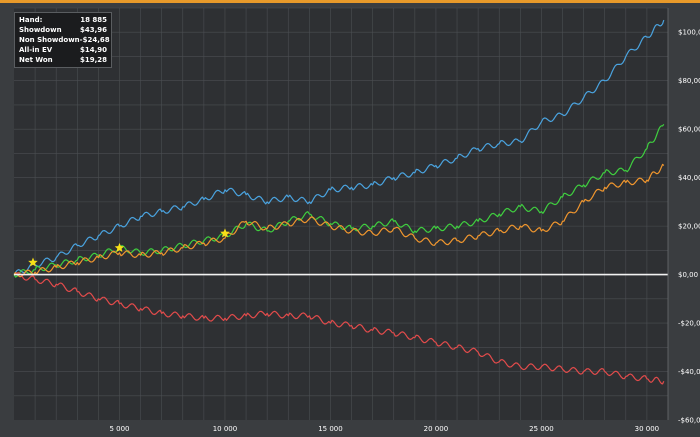 The image size is (700, 437). What do you see at coordinates (688, 275) in the screenshot?
I see `y-tick-label: $0,00` at bounding box center [688, 275].